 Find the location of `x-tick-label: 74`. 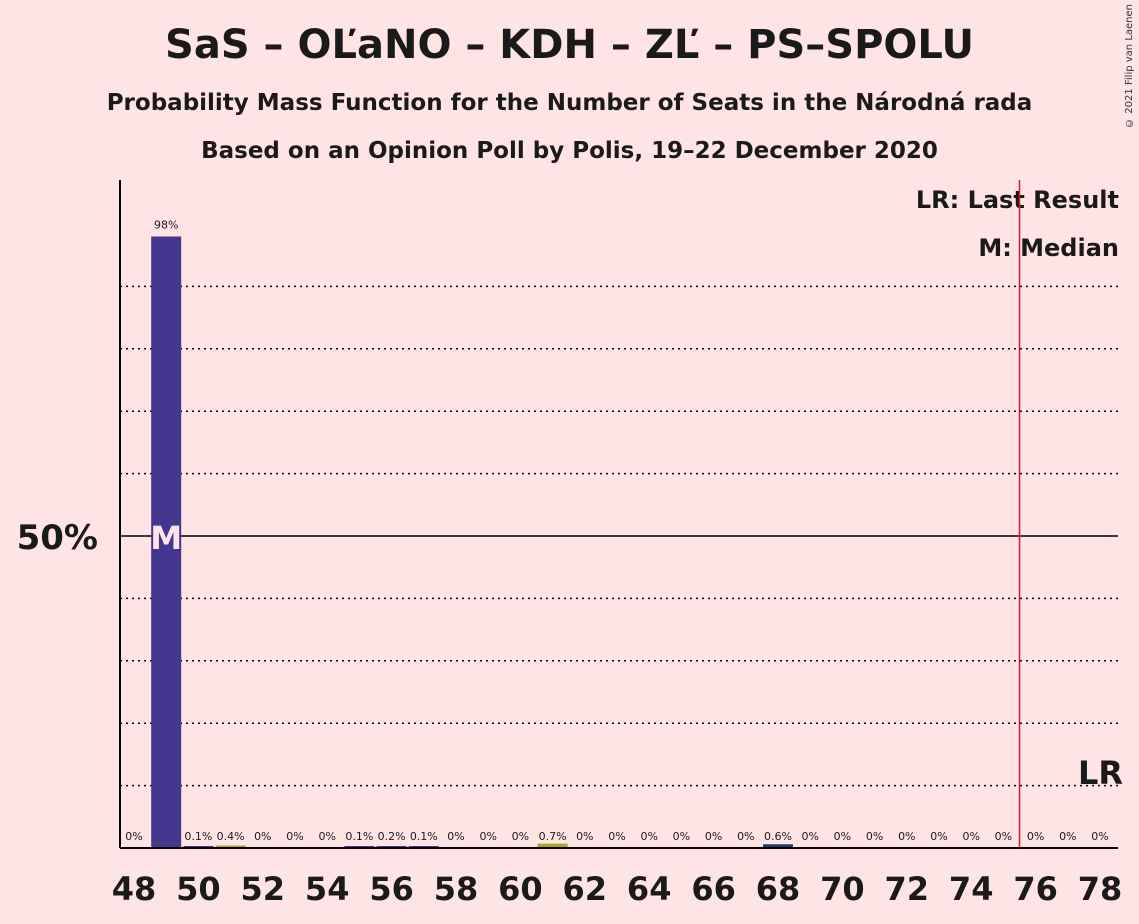

x-tick-label: 74 is located at coordinates (971, 889).